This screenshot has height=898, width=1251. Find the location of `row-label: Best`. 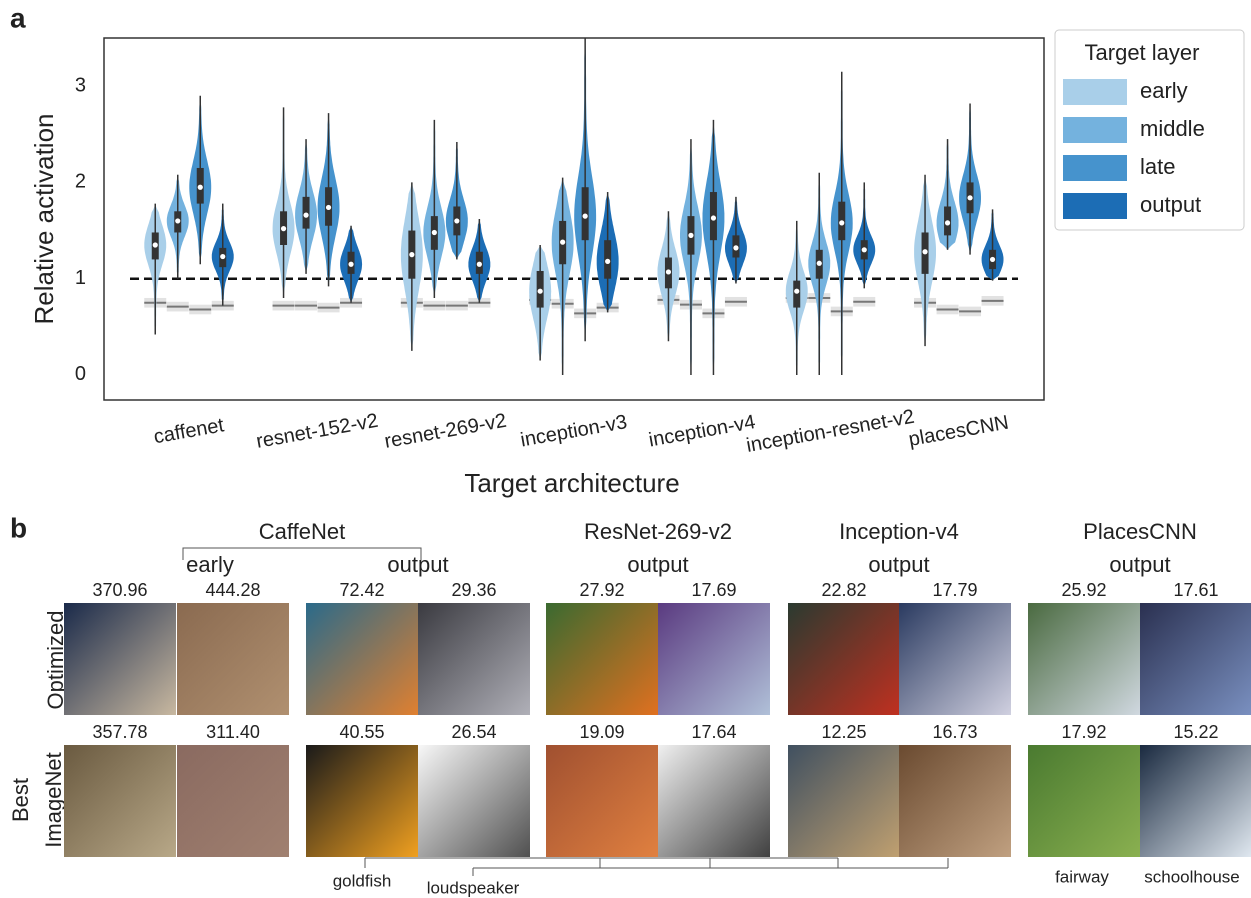

row-label: Best is located at coordinates (20, 800).